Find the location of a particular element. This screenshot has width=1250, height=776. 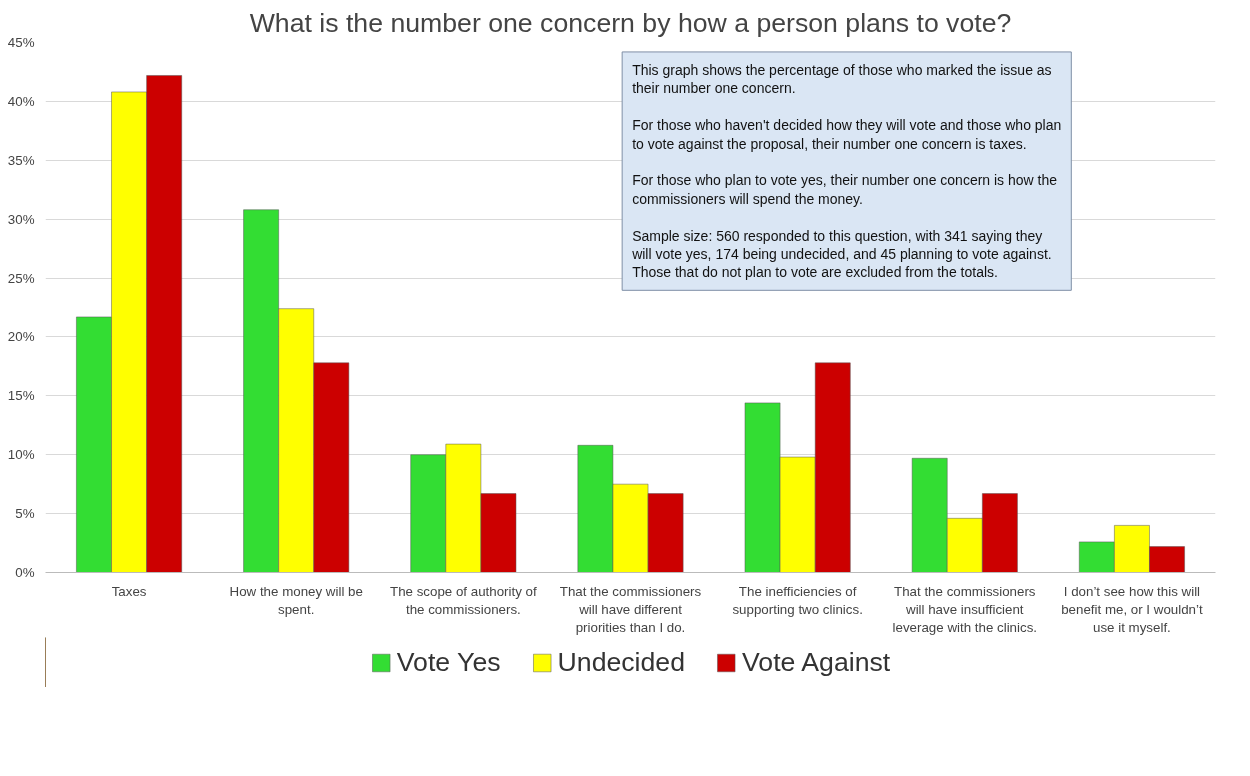

y-tick-label: 20% is located at coordinates (21, 337).